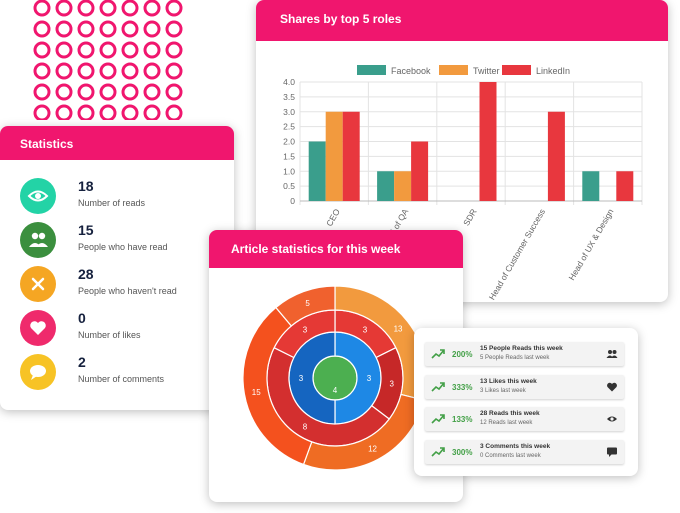 The image size is (680, 513). I want to click on y-tick-label: 3.0, so click(289, 112).